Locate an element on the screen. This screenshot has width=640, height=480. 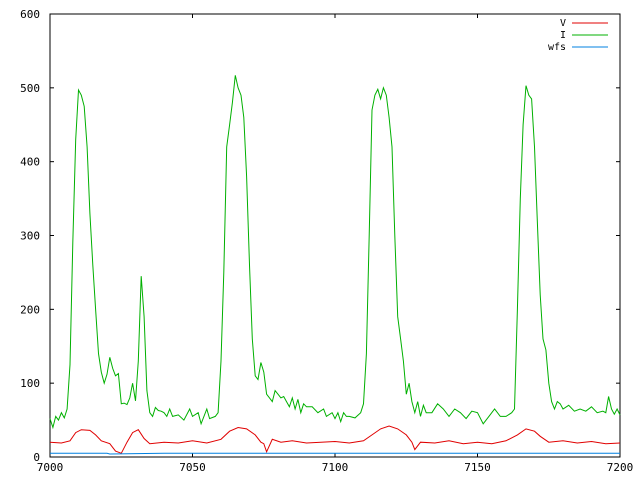
legend-label-wfs: wfs is located at coordinates (557, 47).